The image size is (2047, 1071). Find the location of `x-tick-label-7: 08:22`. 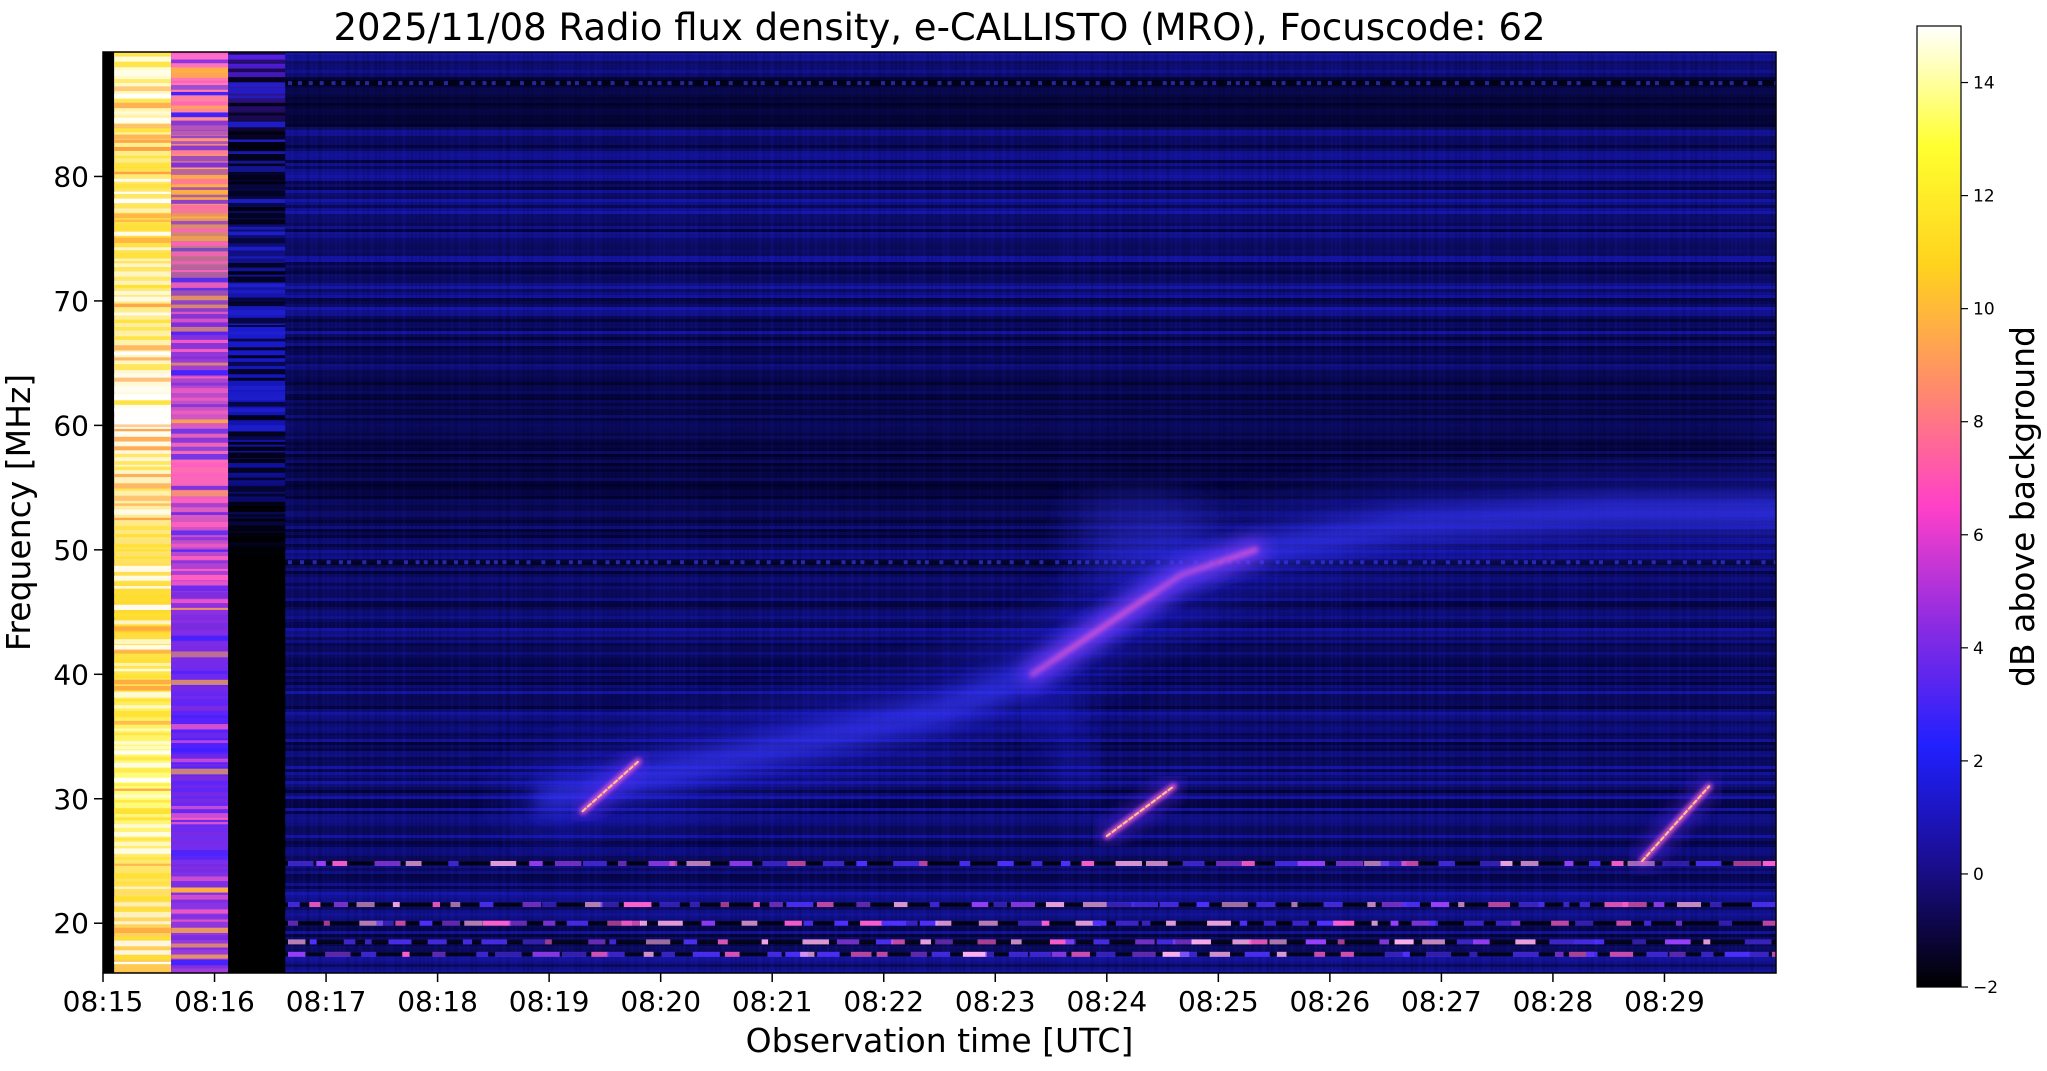

x-tick-label-7: 08:22 is located at coordinates (883, 1001).